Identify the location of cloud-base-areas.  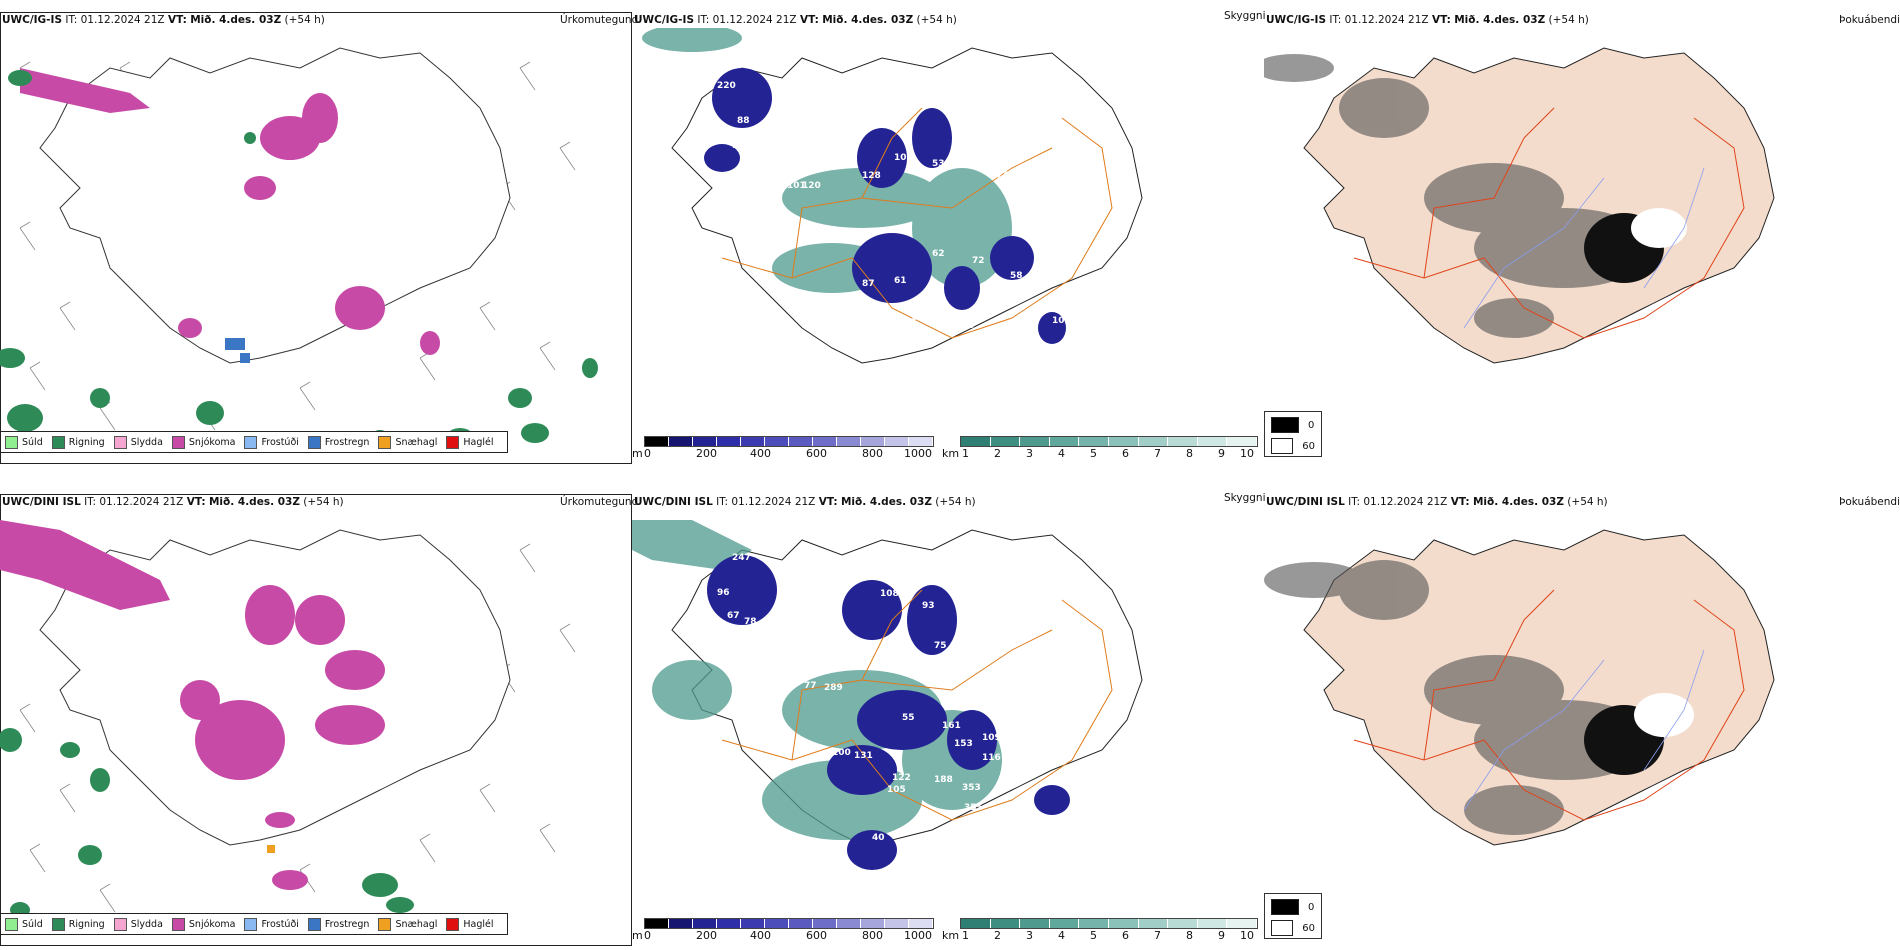
(888, 712).